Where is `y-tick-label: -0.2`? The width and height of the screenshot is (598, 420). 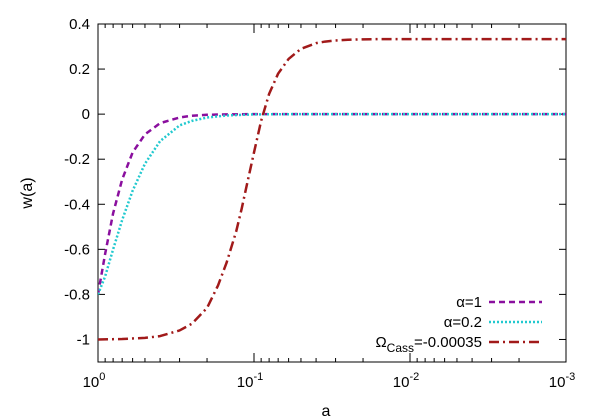 y-tick-label: -0.2 is located at coordinates (77, 159).